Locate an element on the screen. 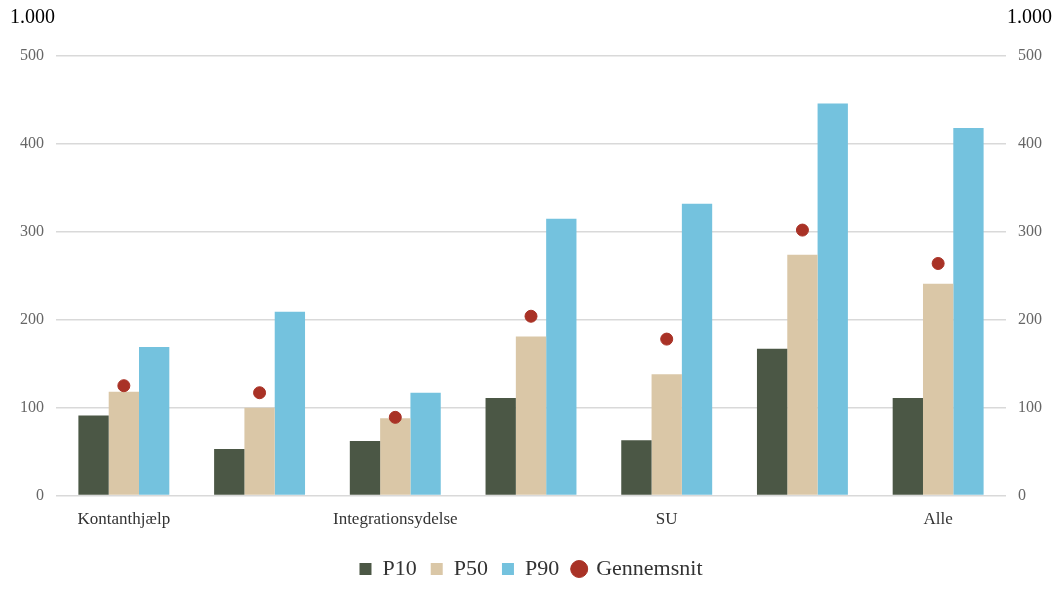 The height and width of the screenshot is (598, 1062). y-tick-label: 100 is located at coordinates (32, 406).